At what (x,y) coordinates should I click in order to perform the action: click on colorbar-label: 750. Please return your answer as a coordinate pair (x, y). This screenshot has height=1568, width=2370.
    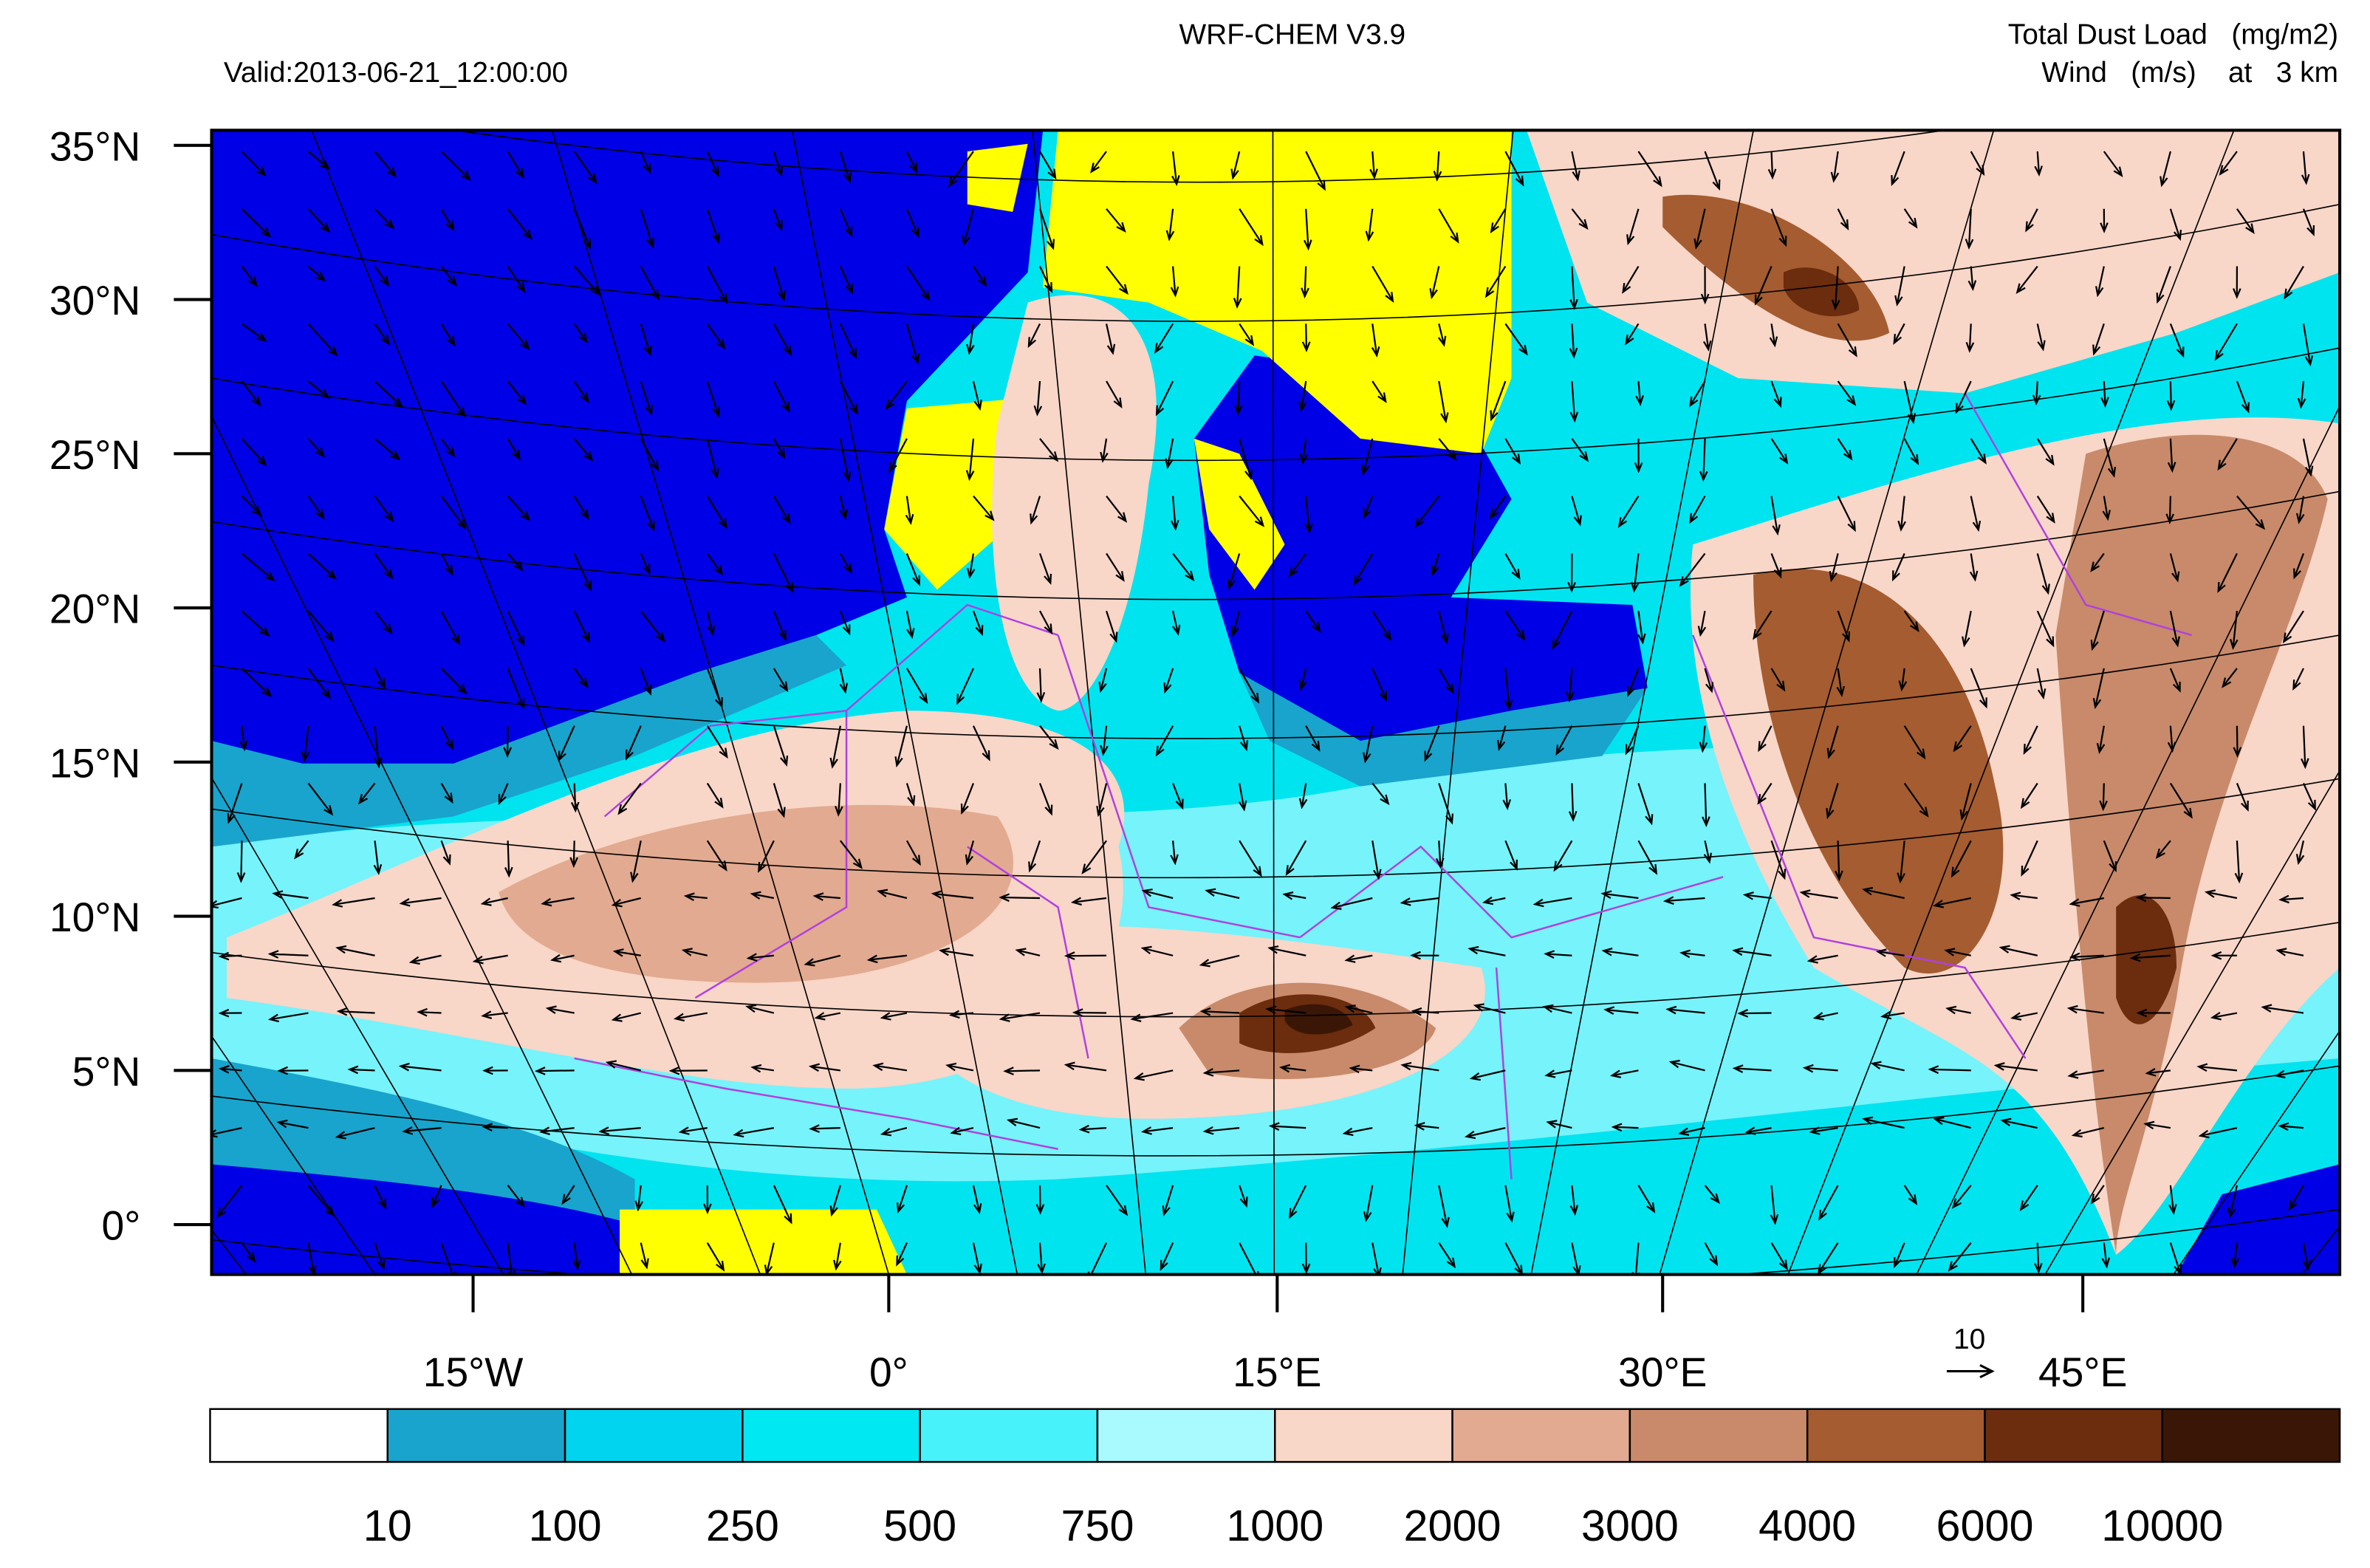
    Looking at the image, I should click on (1097, 1525).